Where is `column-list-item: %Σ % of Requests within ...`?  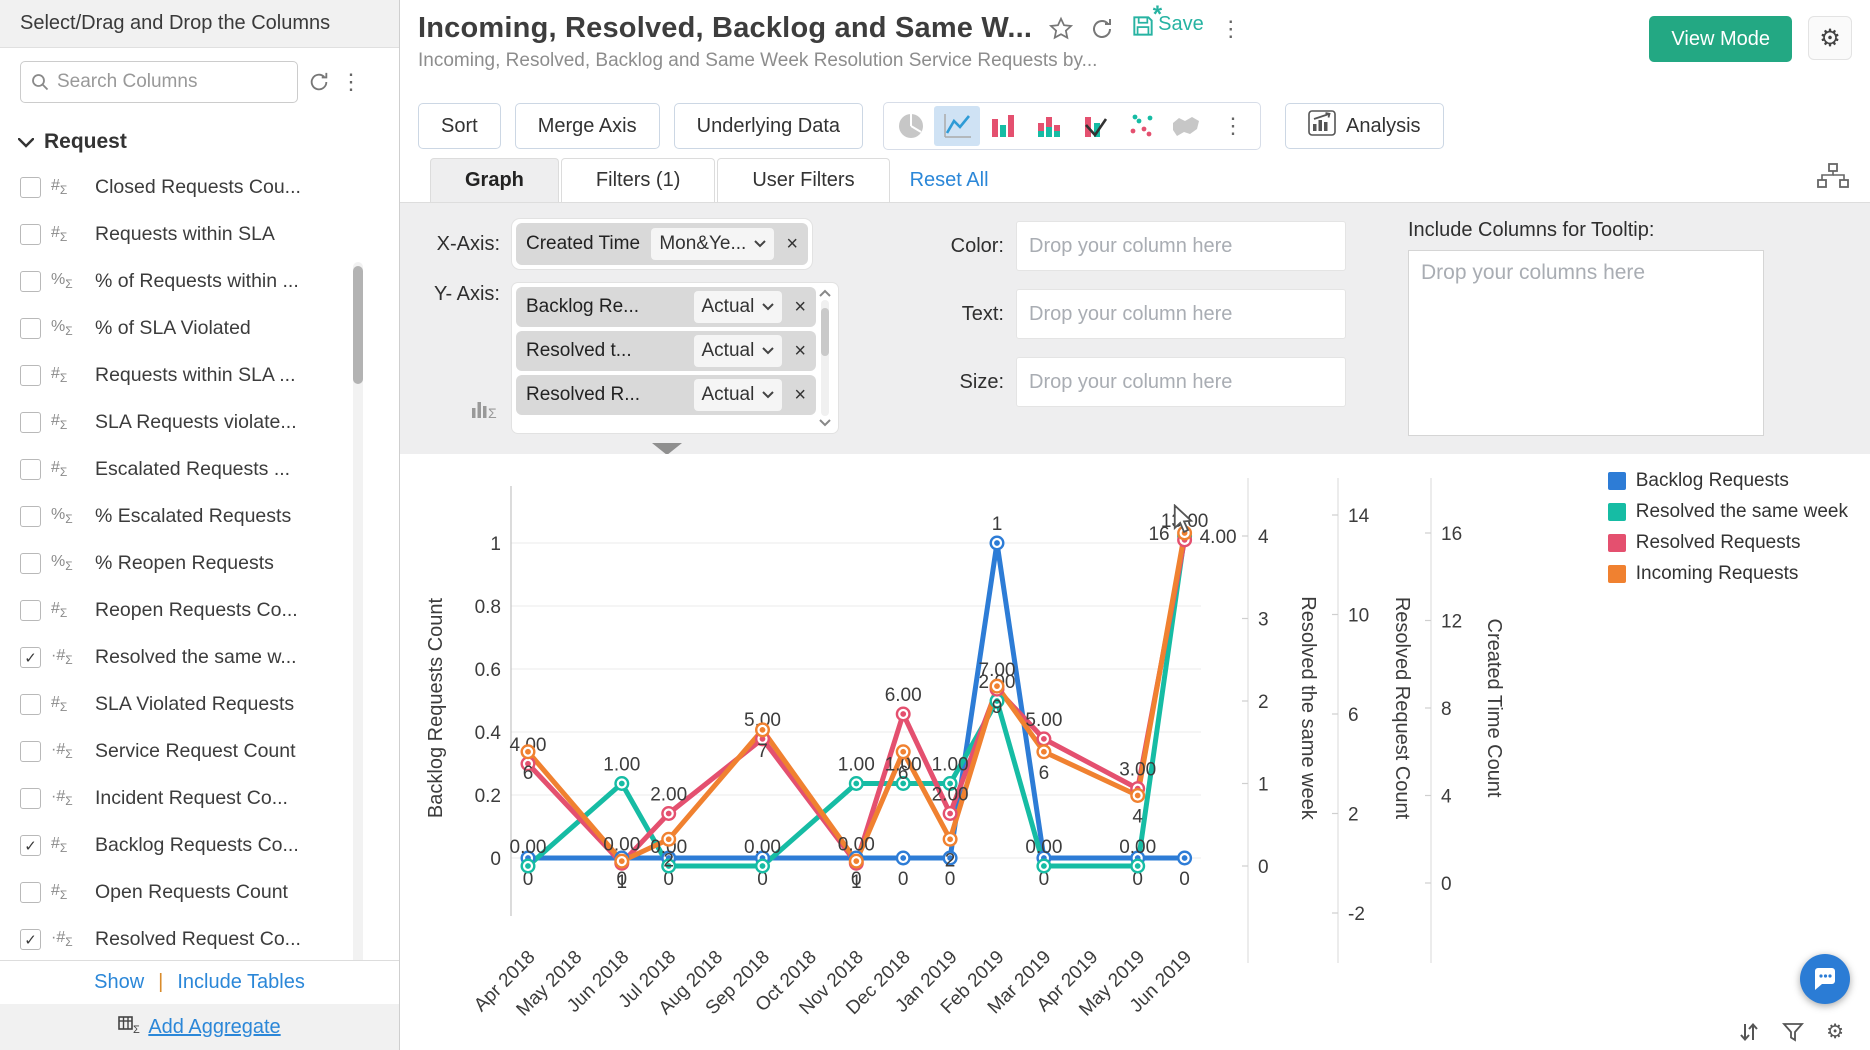
column-list-item: %Σ % of Requests within ... is located at coordinates (199, 281).